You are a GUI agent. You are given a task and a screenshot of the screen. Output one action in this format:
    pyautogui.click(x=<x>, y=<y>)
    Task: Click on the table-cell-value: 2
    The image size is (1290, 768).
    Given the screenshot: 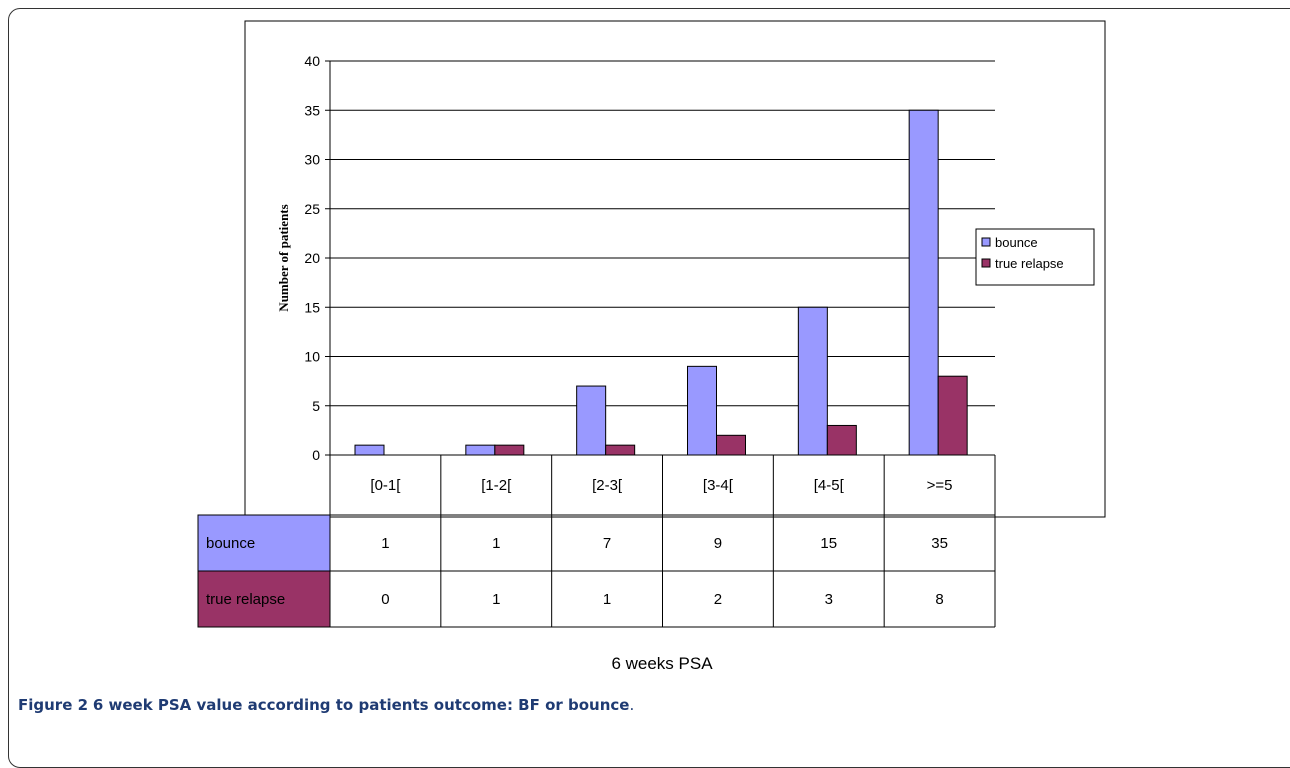 What is the action you would take?
    pyautogui.click(x=718, y=599)
    